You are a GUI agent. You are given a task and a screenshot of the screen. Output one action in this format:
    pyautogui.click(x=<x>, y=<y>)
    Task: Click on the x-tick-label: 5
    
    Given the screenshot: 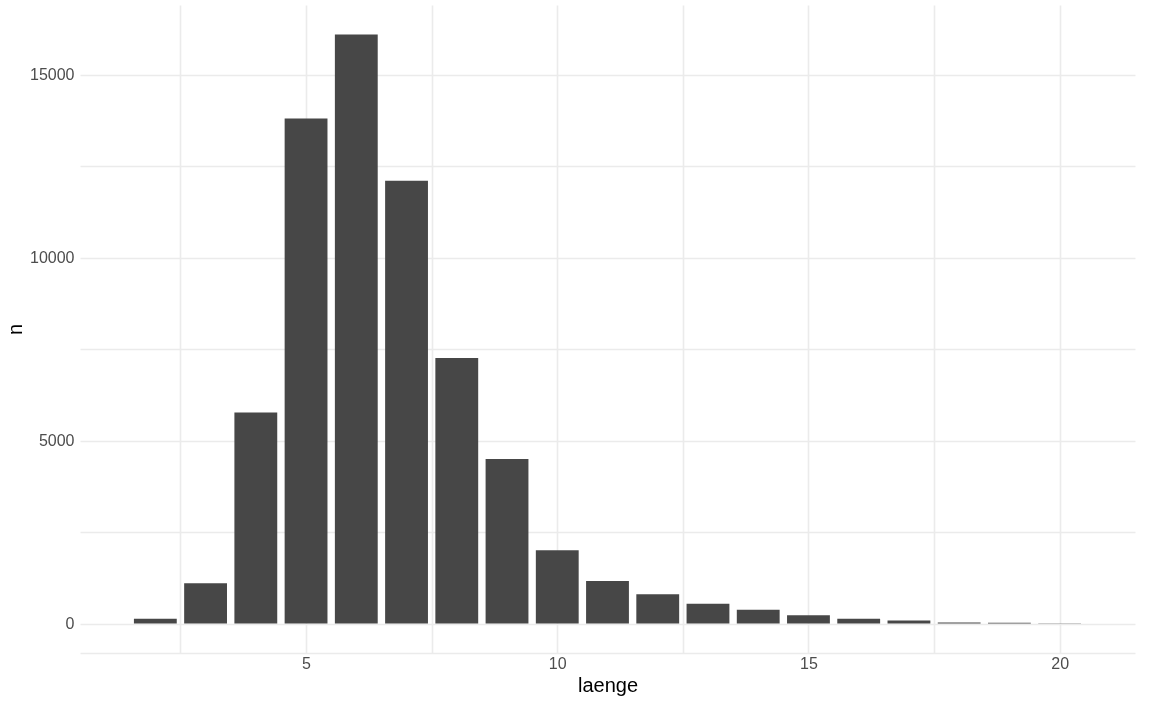 What is the action you would take?
    pyautogui.click(x=307, y=663)
    